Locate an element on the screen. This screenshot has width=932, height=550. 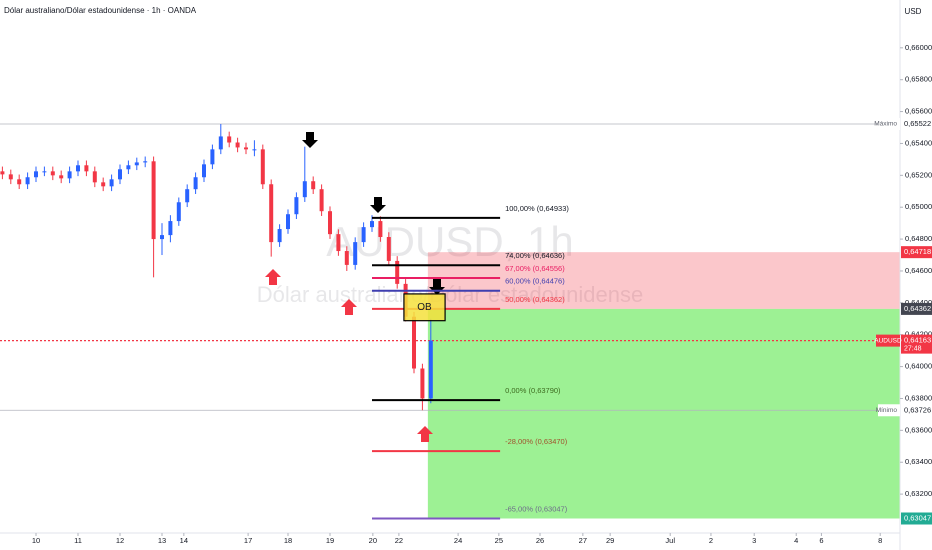
stop-badge-label: 0,64718 is located at coordinates (917, 251).